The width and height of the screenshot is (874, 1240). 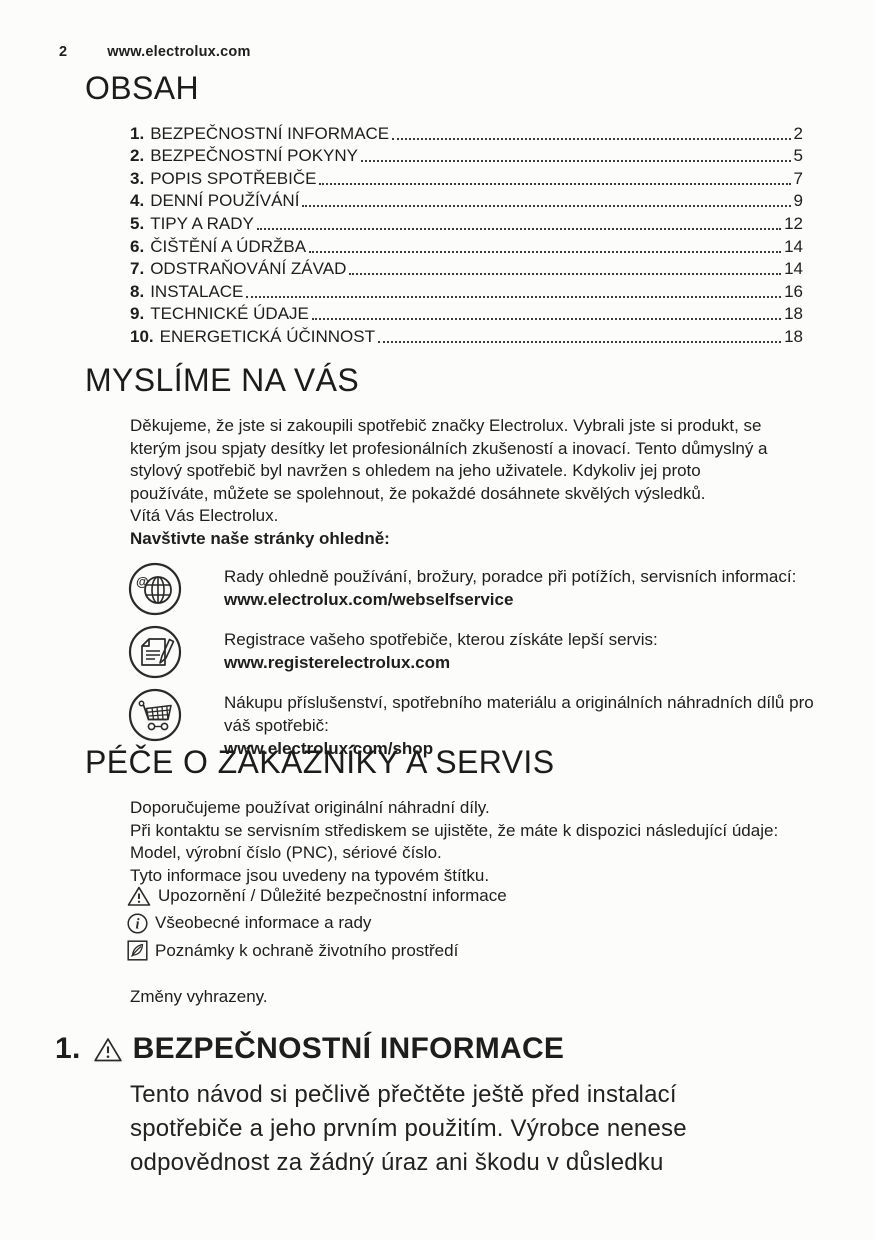 What do you see at coordinates (137, 201) in the screenshot?
I see `toc-entry-number: 4.` at bounding box center [137, 201].